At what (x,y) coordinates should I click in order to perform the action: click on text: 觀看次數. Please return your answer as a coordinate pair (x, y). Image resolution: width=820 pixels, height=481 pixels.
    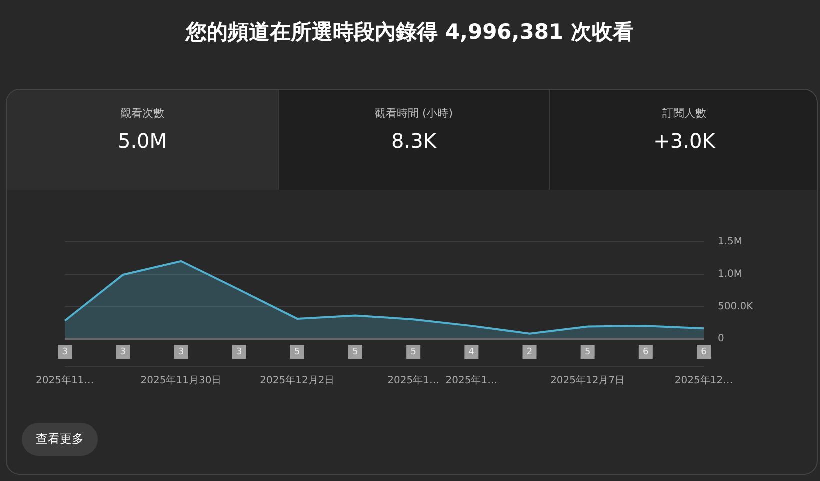
    Looking at the image, I should click on (143, 113).